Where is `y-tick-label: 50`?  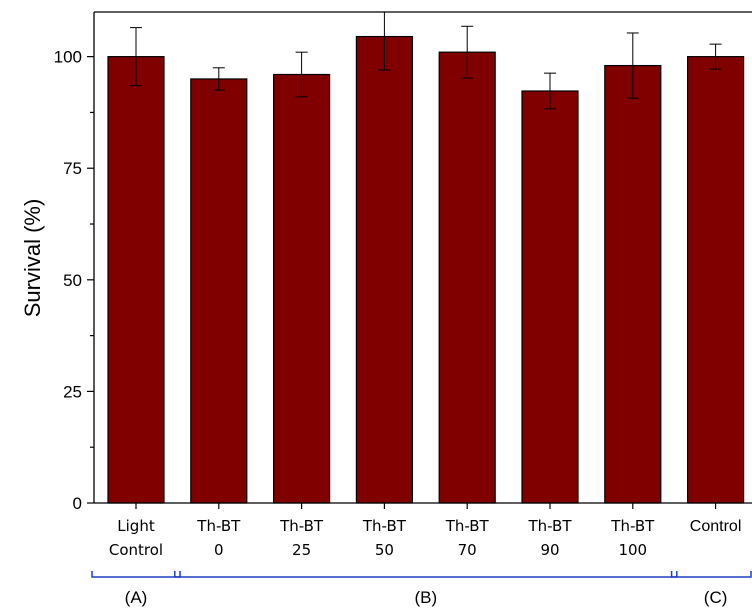 y-tick-label: 50 is located at coordinates (72, 280).